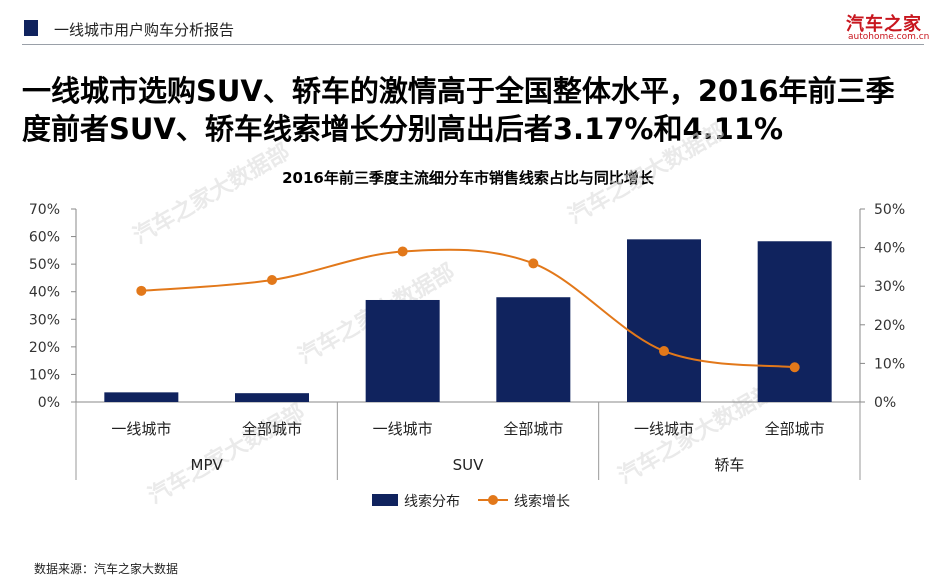 The width and height of the screenshot is (936, 584). Describe the element at coordinates (31, 28) in the screenshot. I see `header-square-icon` at that location.